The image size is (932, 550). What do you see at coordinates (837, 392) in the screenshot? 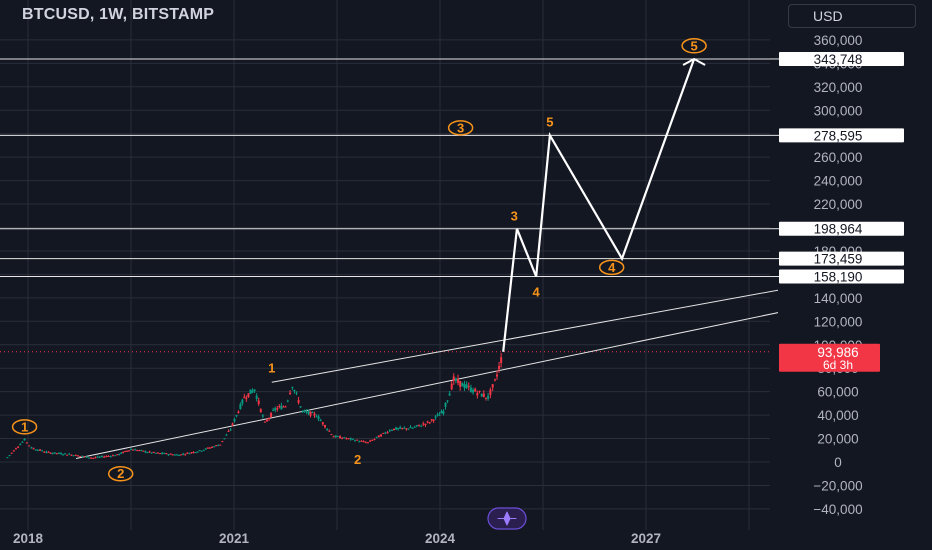
I see `price-axis-tick: 60,000` at bounding box center [837, 392].